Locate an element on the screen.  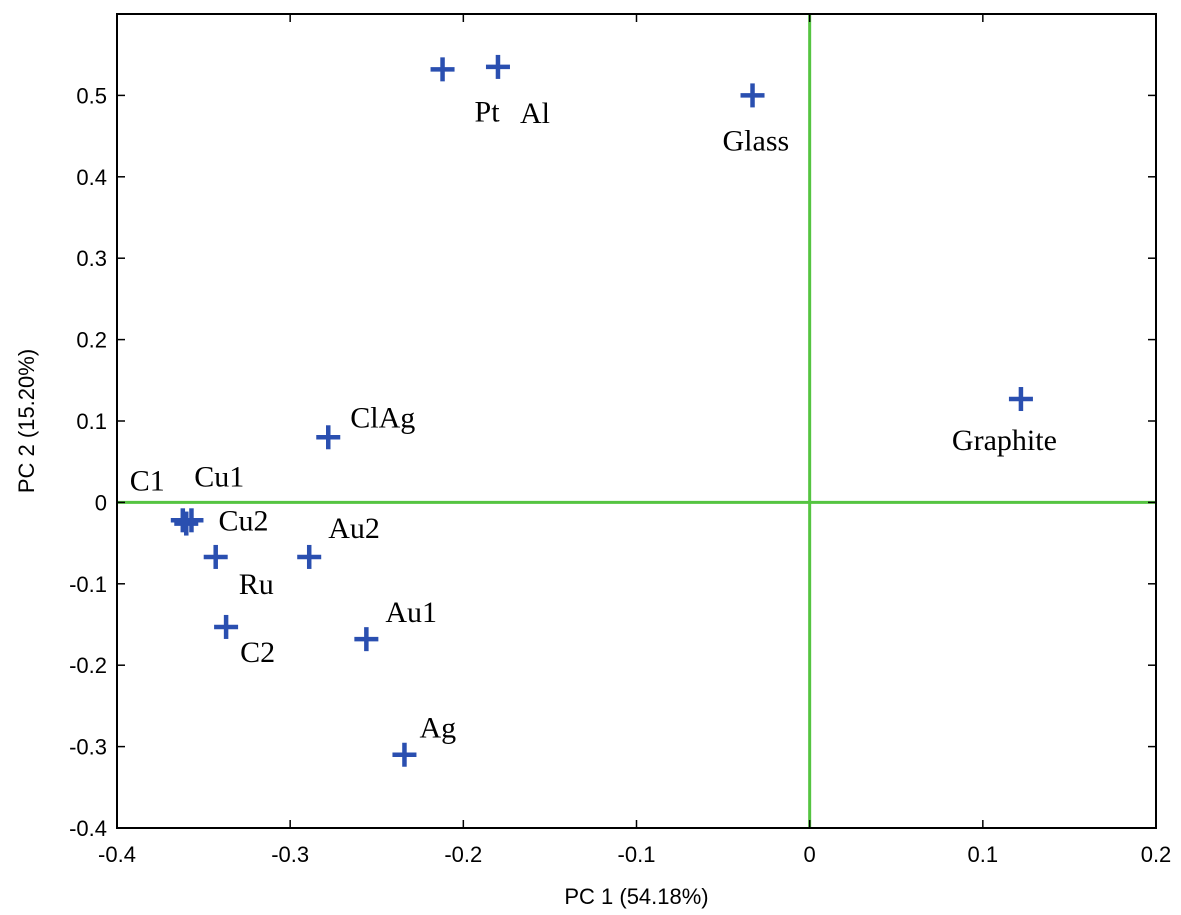
y-tick-label: 0.3 is located at coordinates (91, 258).